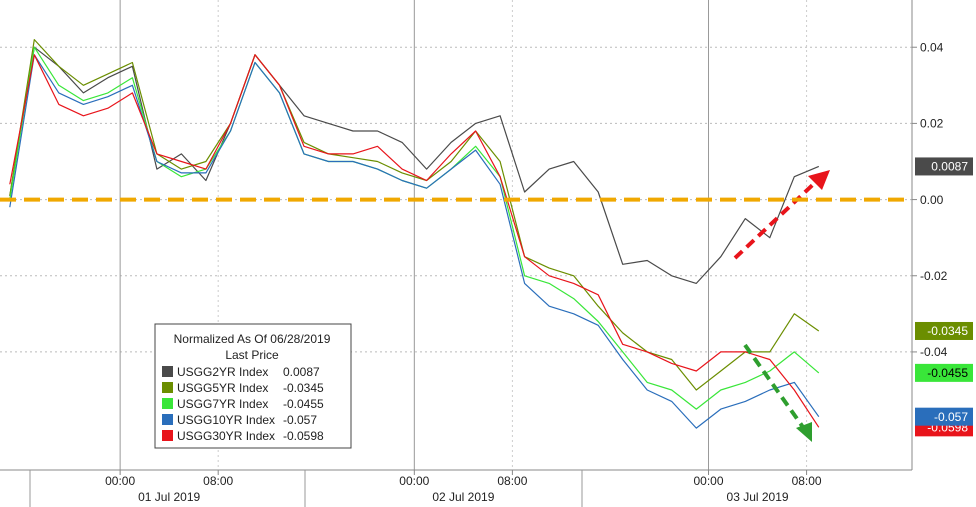 The height and width of the screenshot is (507, 976). I want to click on last-value-label: -0.0455, so click(947, 373).